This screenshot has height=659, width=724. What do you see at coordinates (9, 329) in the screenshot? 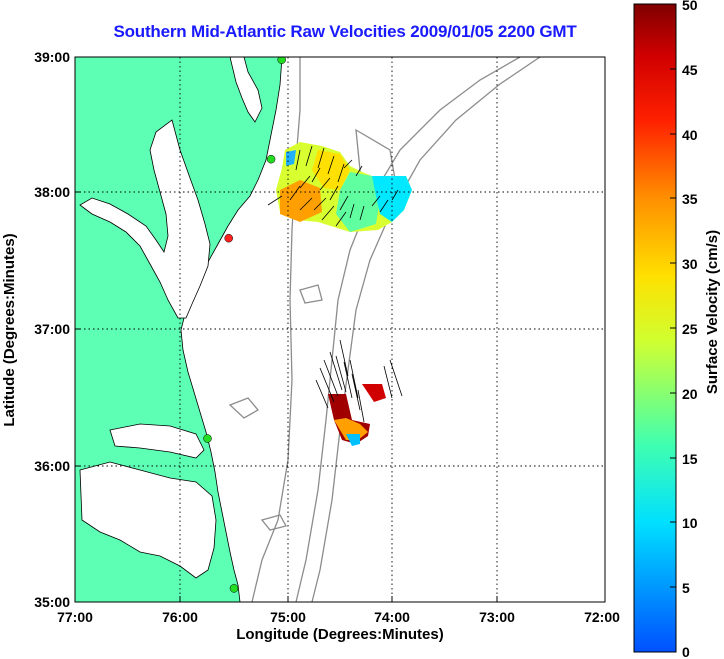
I see `y-axis-label: Latitude (Degrees:Minutes)` at bounding box center [9, 329].